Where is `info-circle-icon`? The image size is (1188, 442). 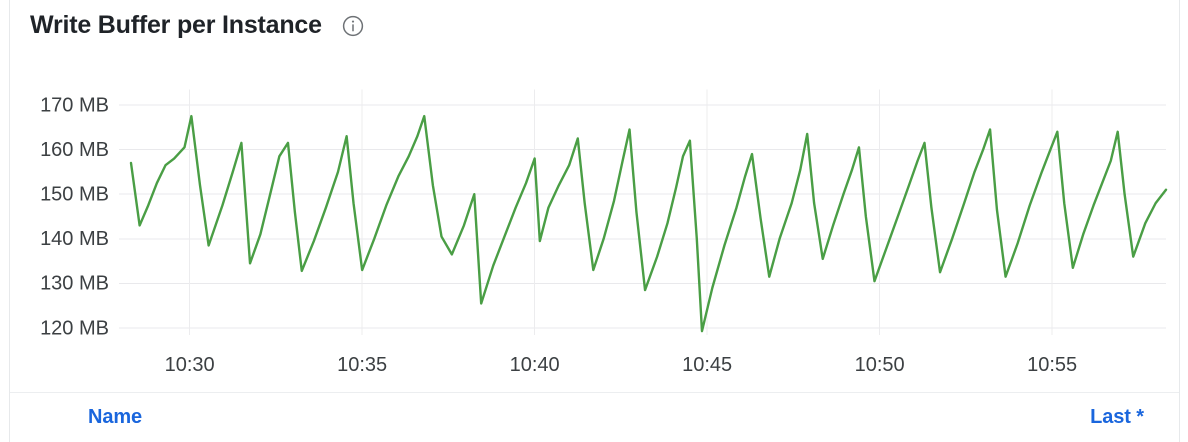
info-circle-icon is located at coordinates (353, 26).